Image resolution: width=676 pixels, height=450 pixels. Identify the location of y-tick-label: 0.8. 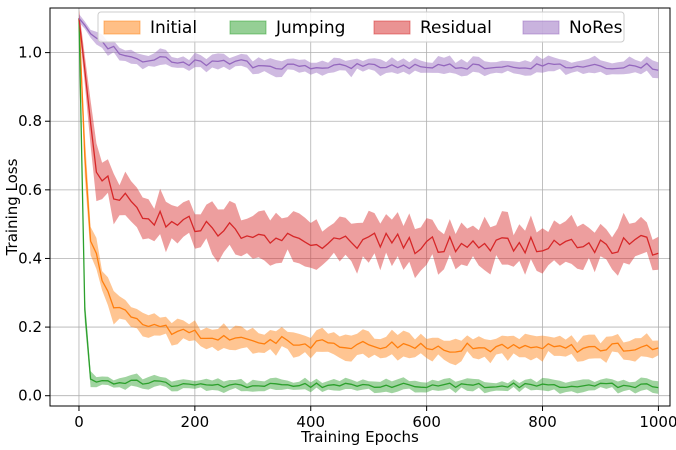
(30, 121).